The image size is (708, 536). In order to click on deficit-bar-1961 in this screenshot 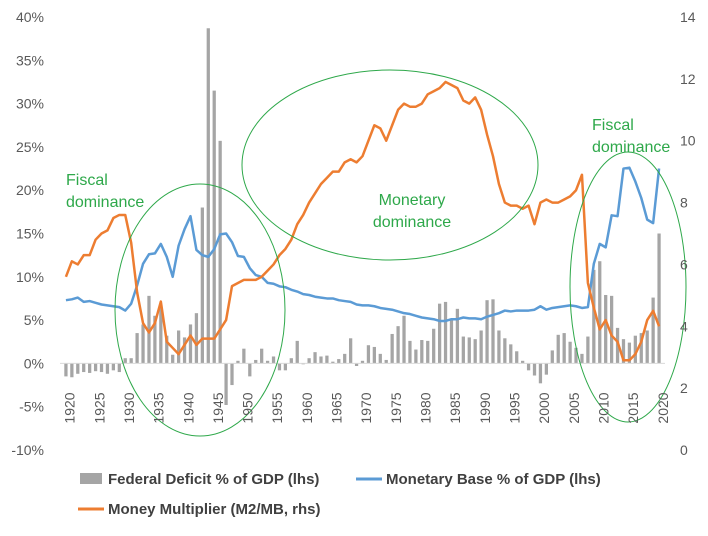, I will do `click(309, 361)`.